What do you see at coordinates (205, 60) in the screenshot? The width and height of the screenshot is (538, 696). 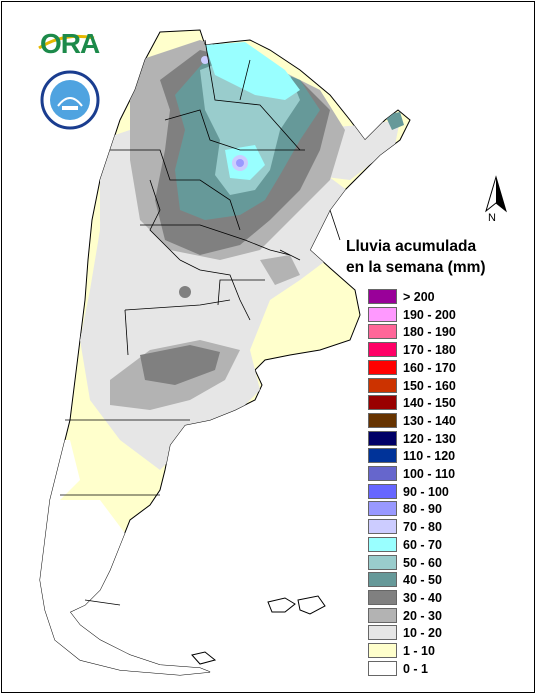 I see `zone-90-100-spot` at bounding box center [205, 60].